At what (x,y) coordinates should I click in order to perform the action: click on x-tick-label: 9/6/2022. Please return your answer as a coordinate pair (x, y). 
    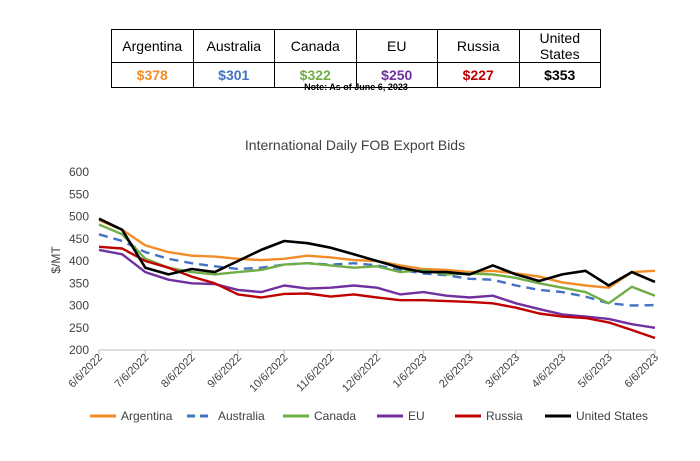
    Looking at the image, I should click on (224, 371).